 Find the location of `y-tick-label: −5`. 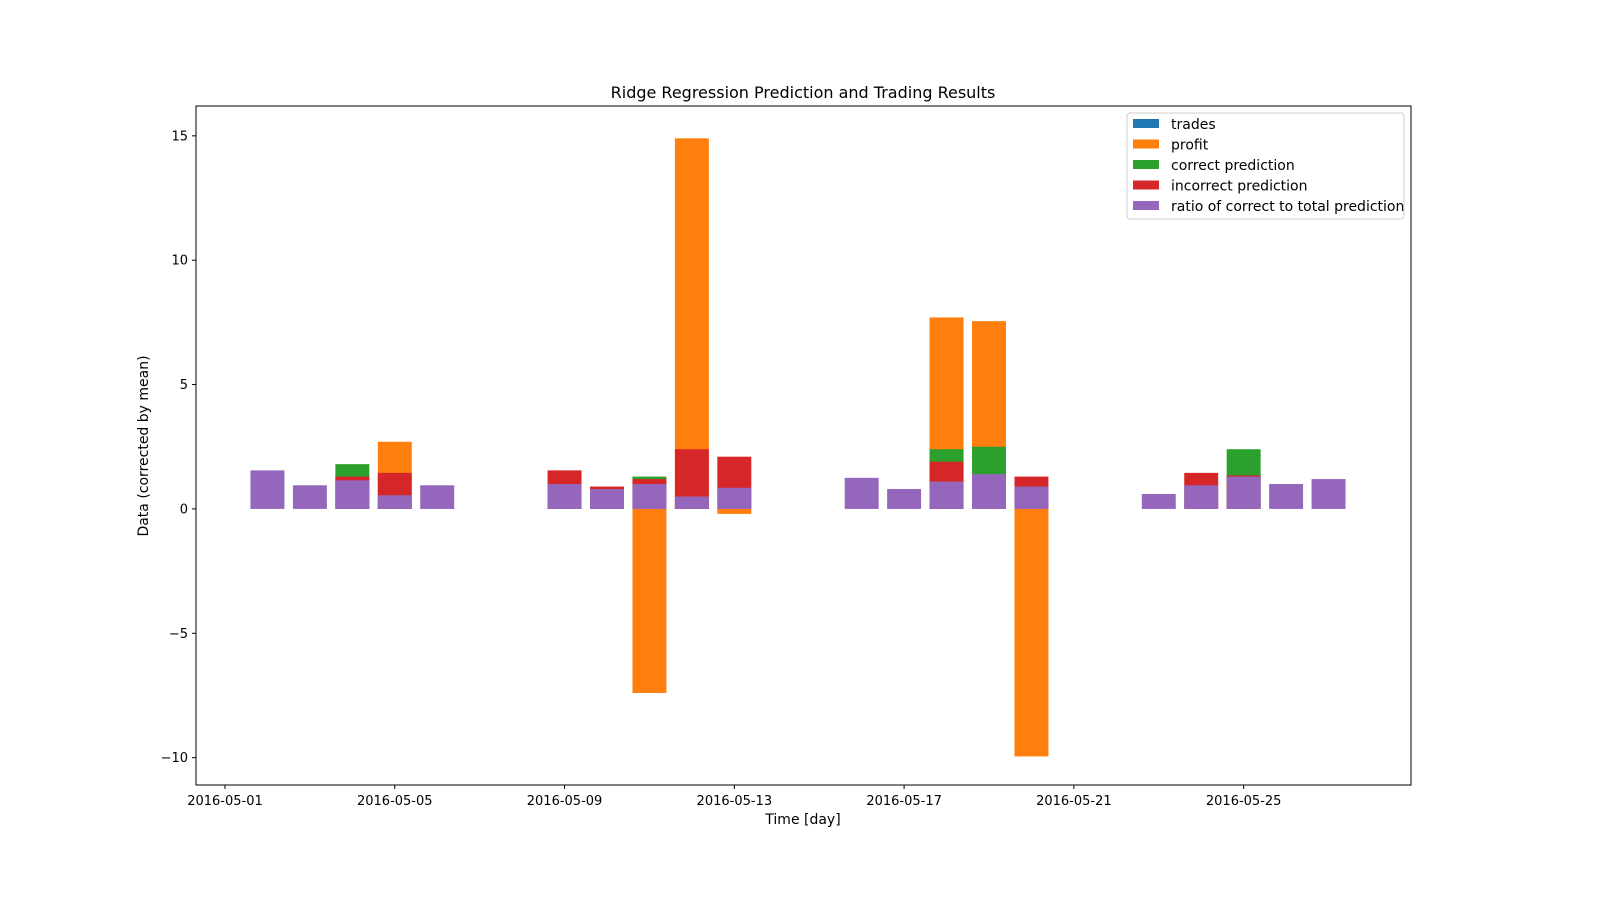

y-tick-label: −5 is located at coordinates (178, 634).